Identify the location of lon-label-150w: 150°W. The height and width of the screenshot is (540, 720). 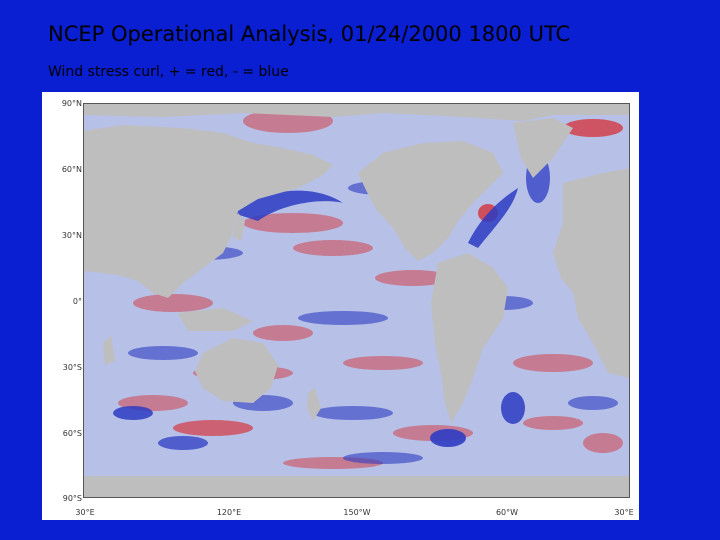
(357, 512).